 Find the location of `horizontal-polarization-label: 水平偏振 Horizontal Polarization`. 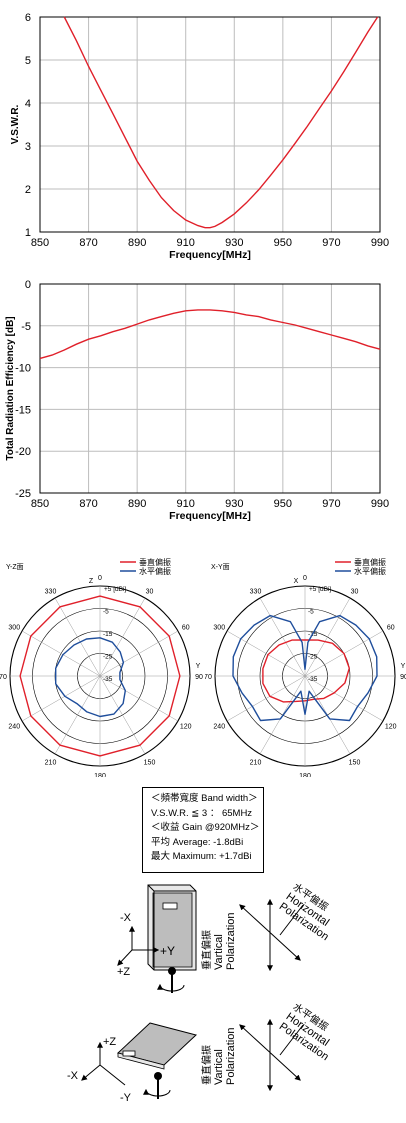

horizontal-polarization-label: 水平偏振 Horizontal Polarization is located at coordinates (304, 911).